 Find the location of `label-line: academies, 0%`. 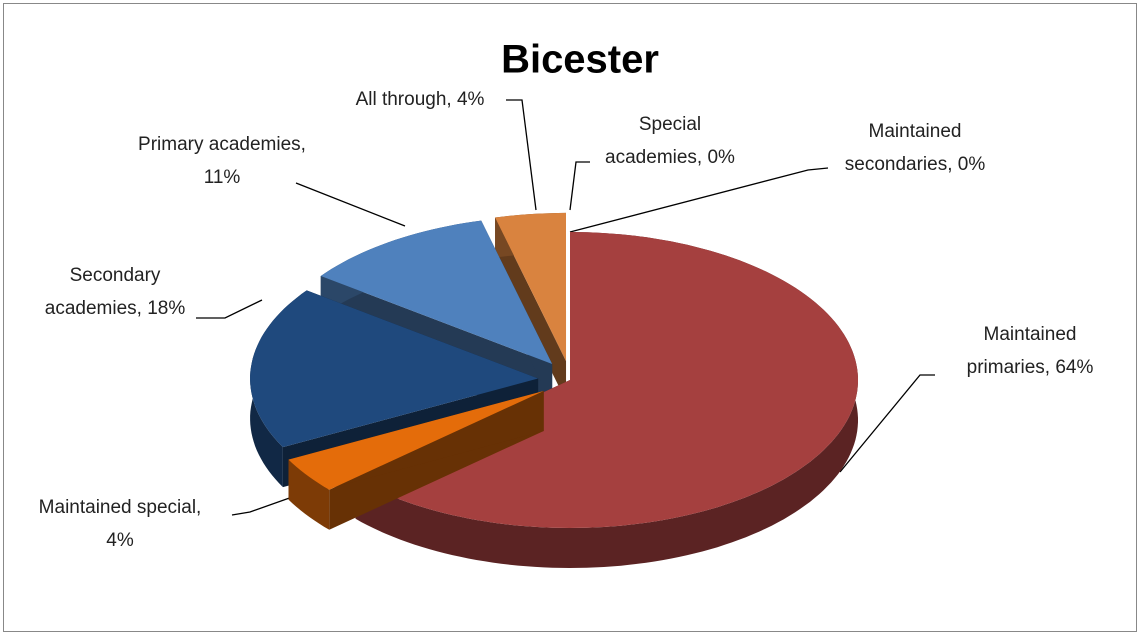

label-line: academies, 0% is located at coordinates (670, 157).